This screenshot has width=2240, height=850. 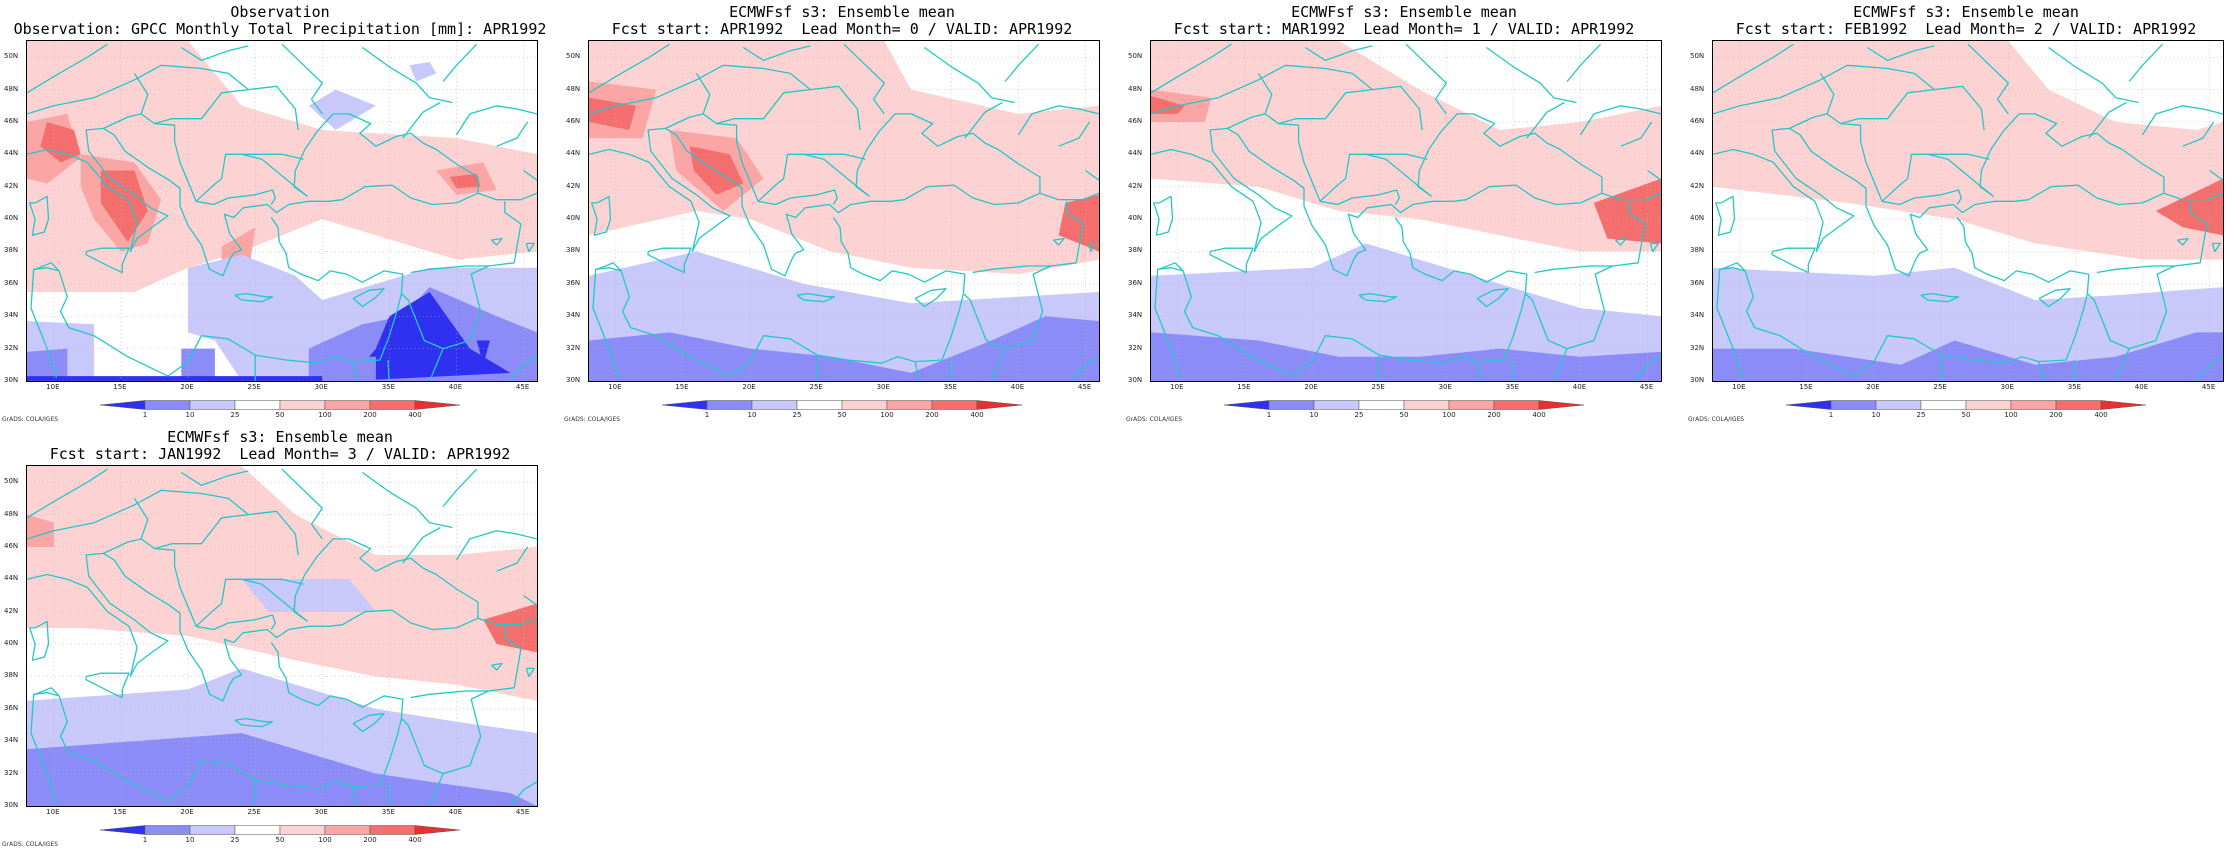 What do you see at coordinates (1404, 415) in the screenshot?
I see `colorbar-label: 50` at bounding box center [1404, 415].